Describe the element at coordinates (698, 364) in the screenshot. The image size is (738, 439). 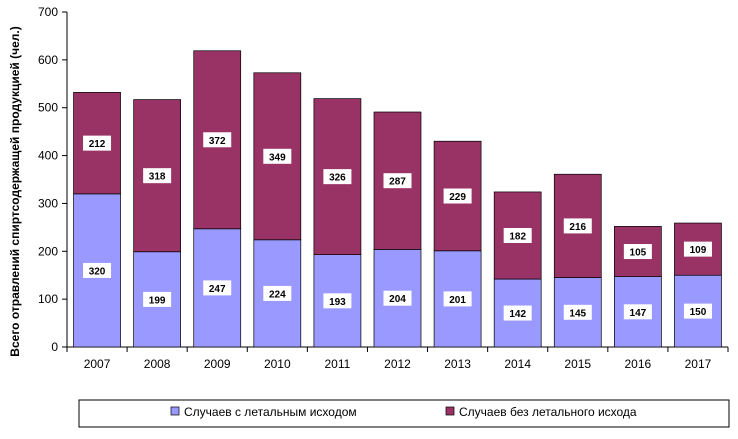
I see `x-tick-label-2017: 2017` at that location.